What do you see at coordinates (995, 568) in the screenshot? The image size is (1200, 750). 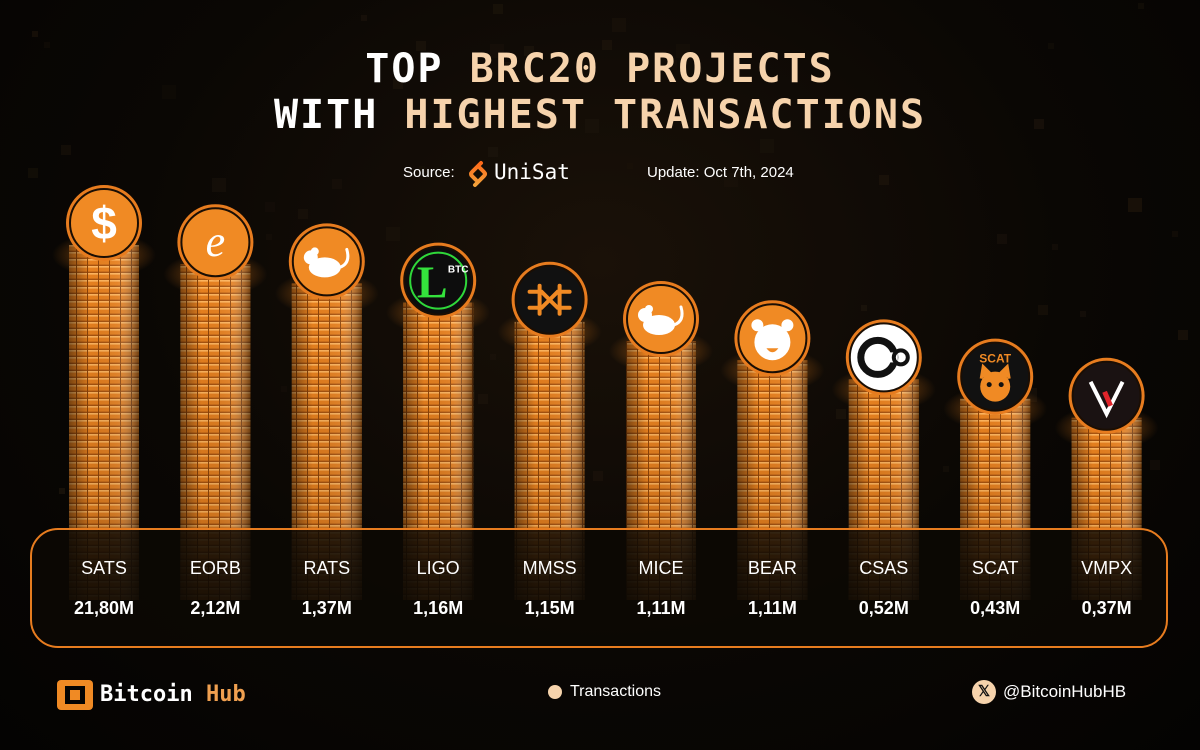 I see `category-label: SCAT` at bounding box center [995, 568].